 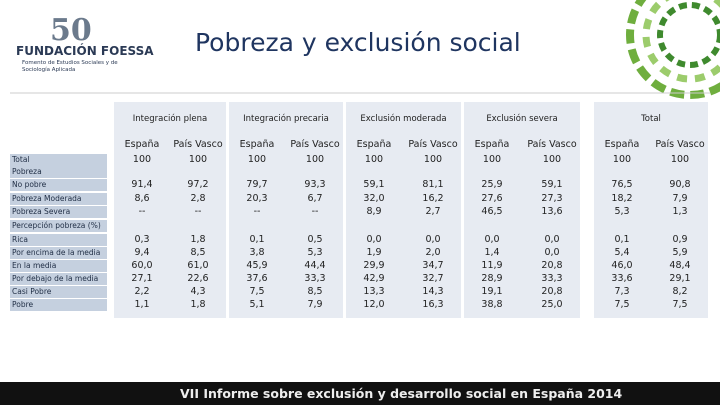 What do you see at coordinates (286, 119) in the screenshot?
I see `group-header: Integración precaria` at bounding box center [286, 119].